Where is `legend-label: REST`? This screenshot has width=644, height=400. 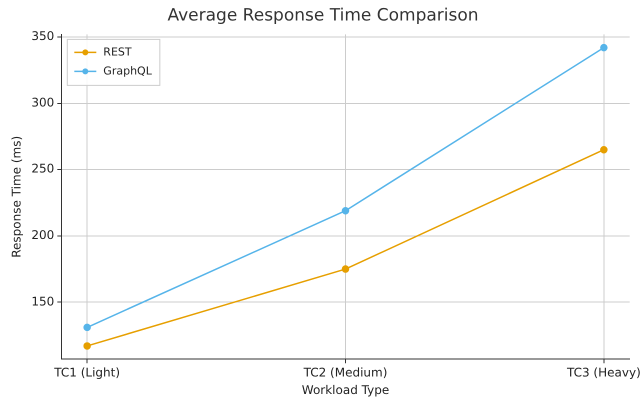 legend-label: REST is located at coordinates (117, 51).